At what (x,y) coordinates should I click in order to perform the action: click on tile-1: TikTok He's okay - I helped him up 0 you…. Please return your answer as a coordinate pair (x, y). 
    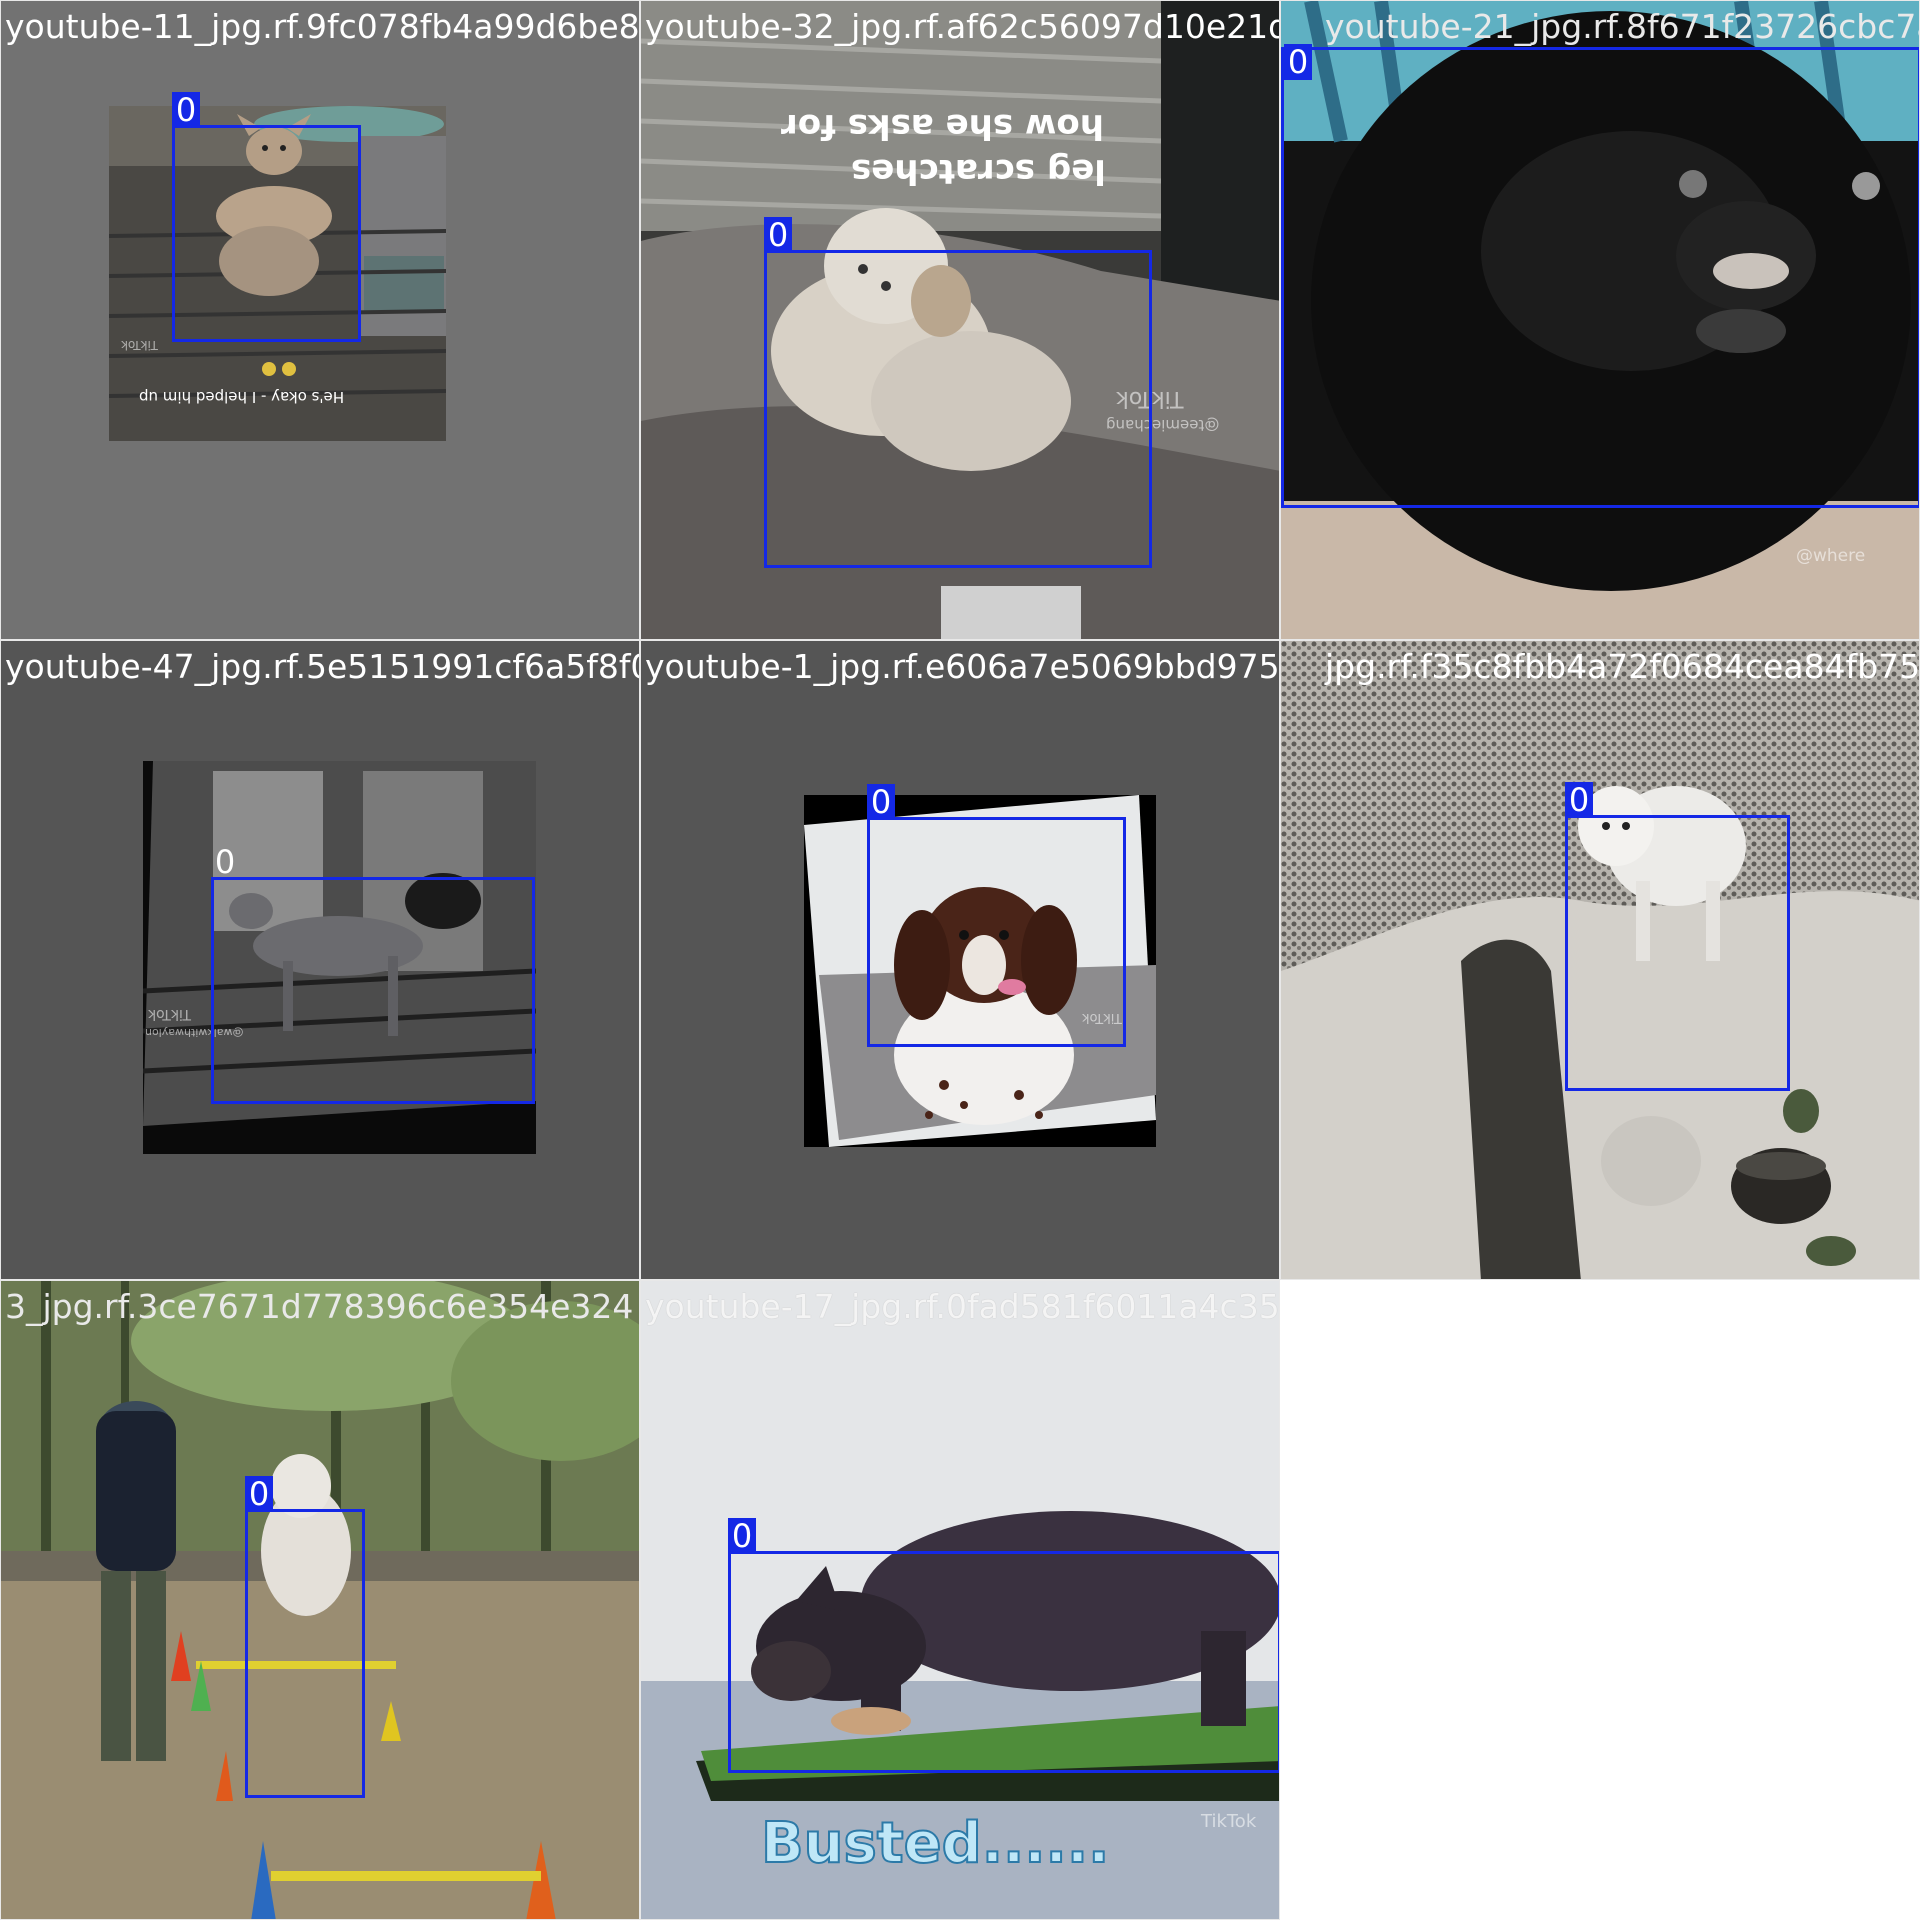
    Looking at the image, I should click on (320, 320).